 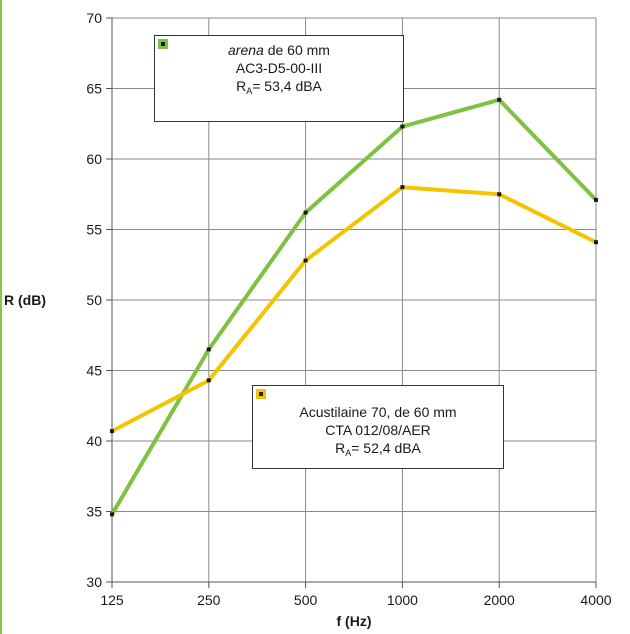 What do you see at coordinates (1, 317) in the screenshot?
I see `left-border-line` at bounding box center [1, 317].